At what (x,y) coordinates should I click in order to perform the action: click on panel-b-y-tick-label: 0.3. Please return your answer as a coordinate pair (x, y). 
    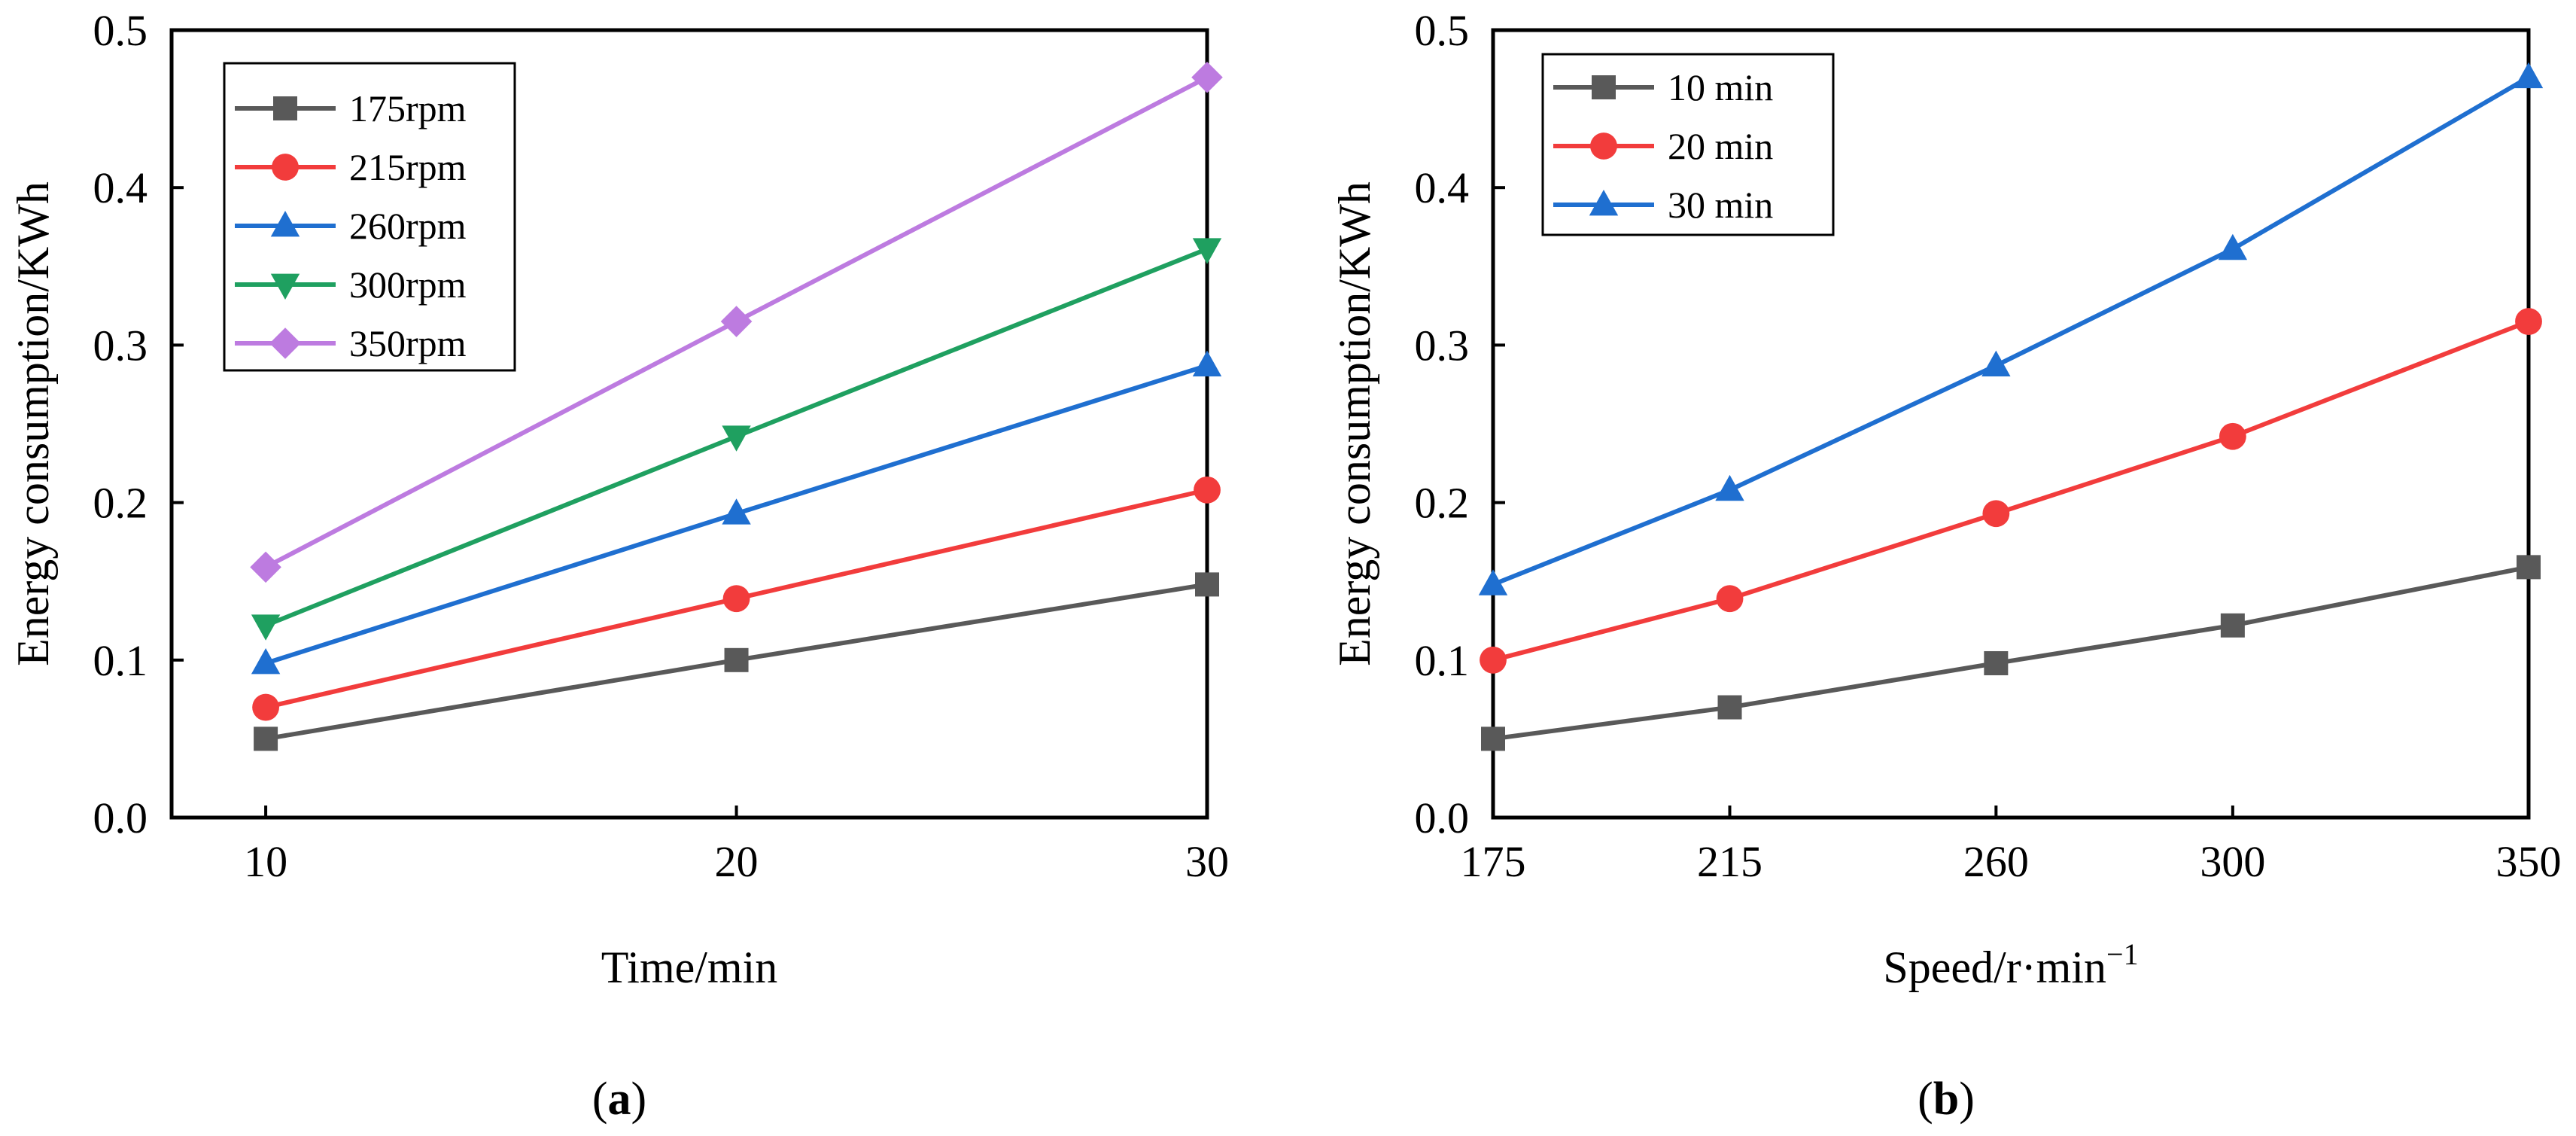
    Looking at the image, I should click on (1442, 345).